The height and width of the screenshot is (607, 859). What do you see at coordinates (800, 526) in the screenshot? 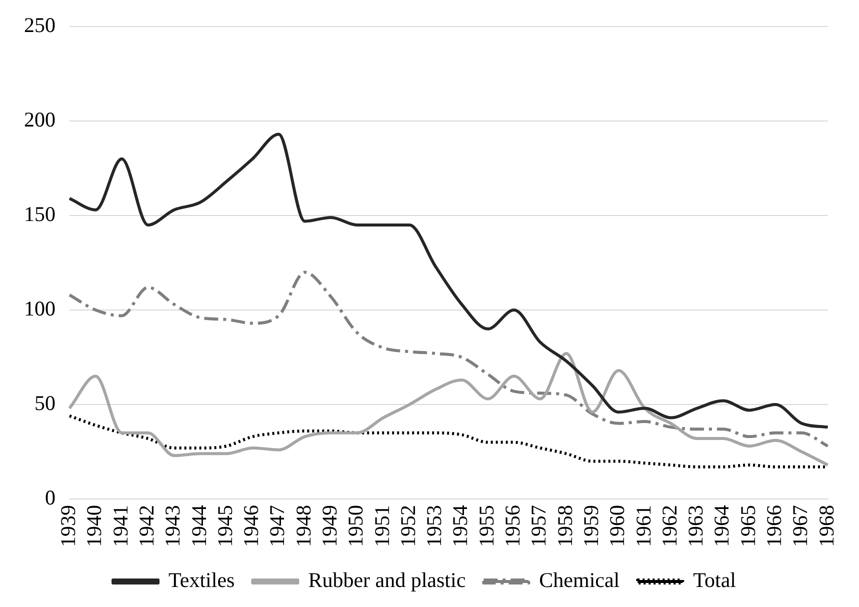
I see `x-tick-label: 1967` at bounding box center [800, 526].